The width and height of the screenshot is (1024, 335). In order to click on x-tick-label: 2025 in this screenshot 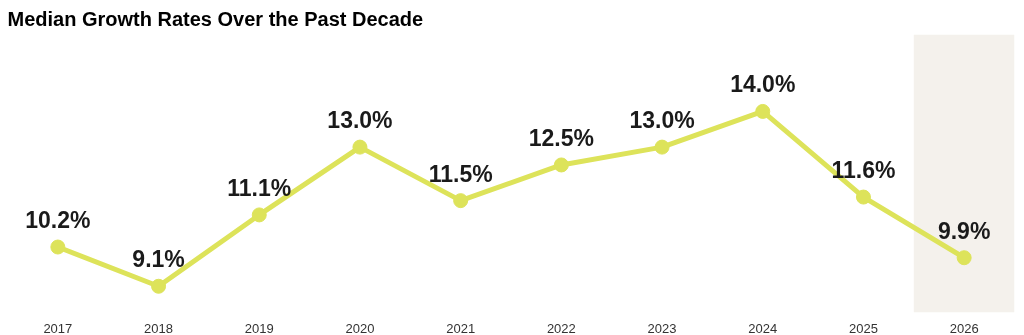, I will do `click(863, 327)`.